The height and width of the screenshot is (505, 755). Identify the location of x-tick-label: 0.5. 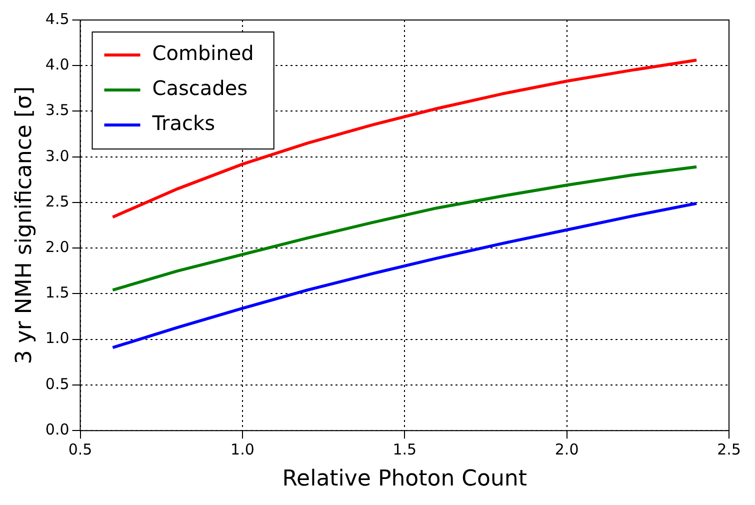
(80, 449).